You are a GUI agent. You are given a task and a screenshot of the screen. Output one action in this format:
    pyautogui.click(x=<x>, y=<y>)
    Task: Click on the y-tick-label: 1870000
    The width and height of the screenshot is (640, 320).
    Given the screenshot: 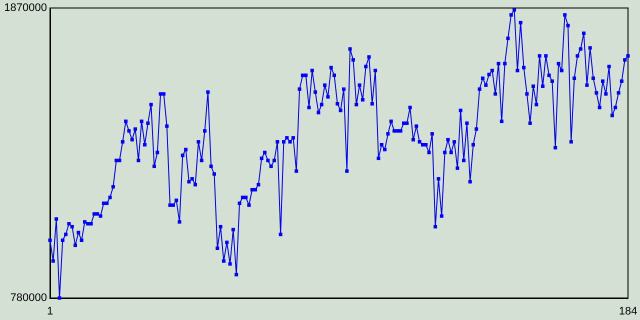 What is the action you would take?
    pyautogui.click(x=25, y=8)
    